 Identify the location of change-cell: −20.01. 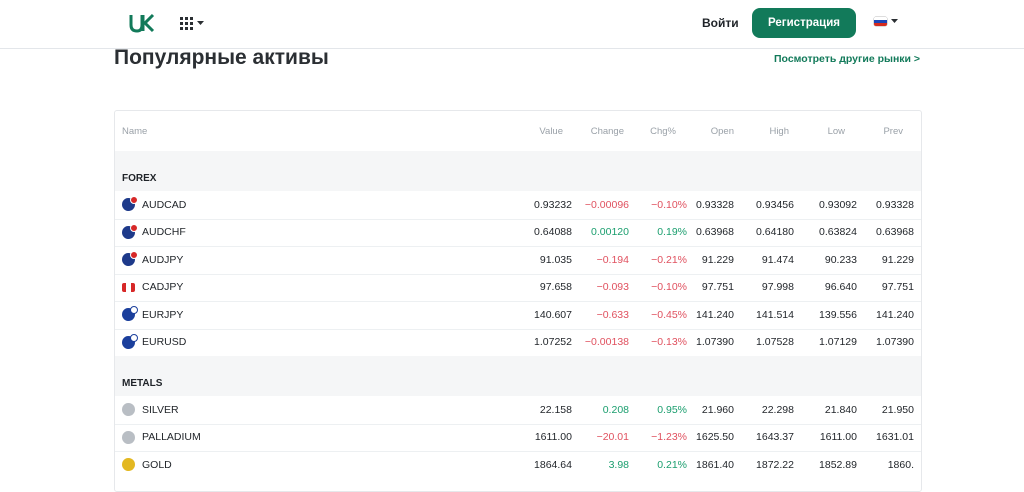
(612, 437).